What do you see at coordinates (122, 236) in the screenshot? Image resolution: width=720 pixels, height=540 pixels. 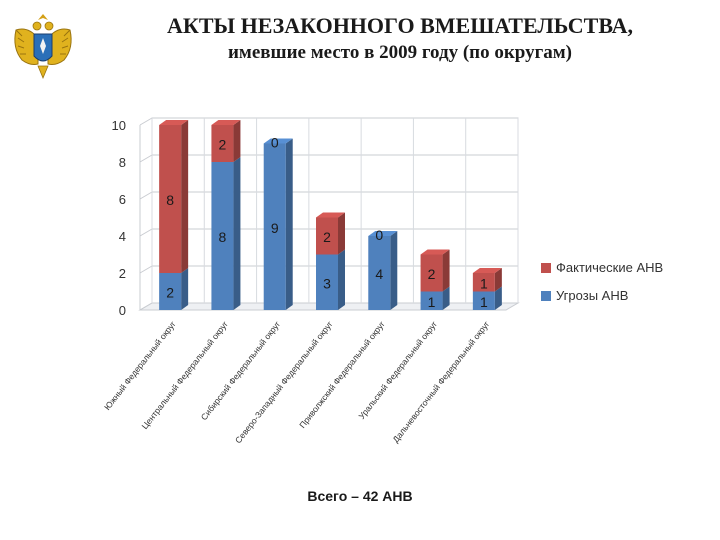 I see `y-tick-label: 4` at bounding box center [122, 236].